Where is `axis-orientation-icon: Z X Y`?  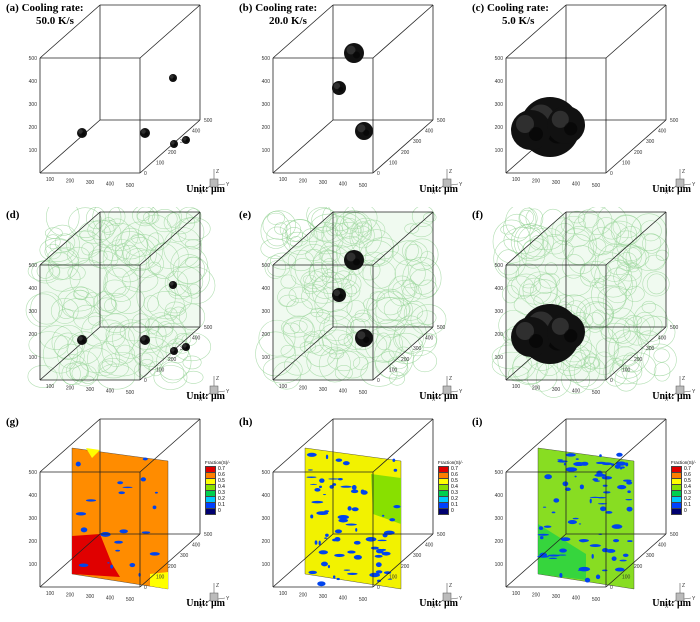 axis-orientation-icon: Z X Y is located at coordinates (447, 182).